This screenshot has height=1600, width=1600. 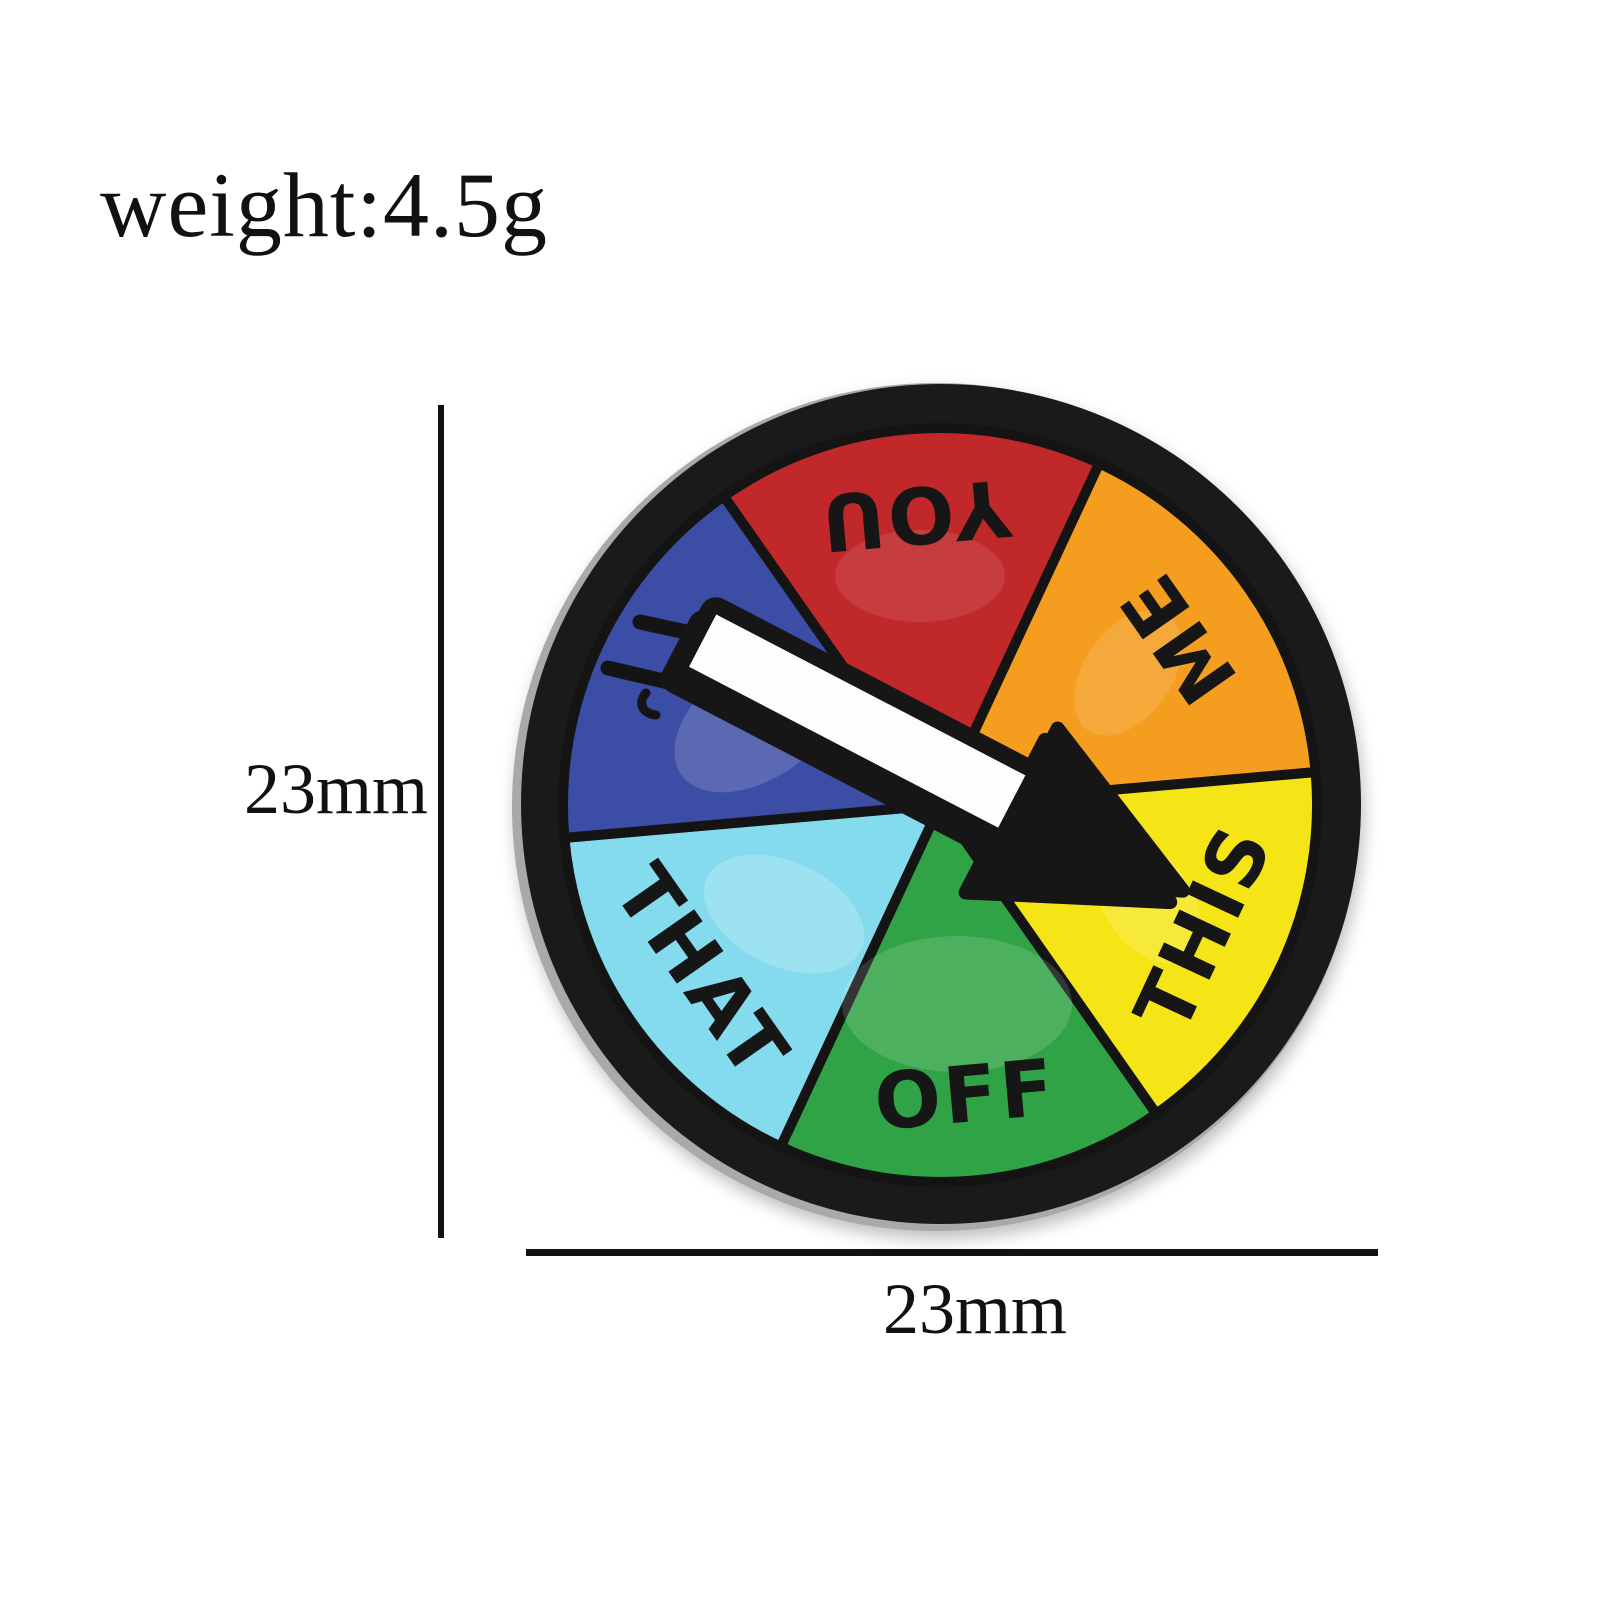 I want to click on segment-label-you: YOU, so click(x=915, y=514).